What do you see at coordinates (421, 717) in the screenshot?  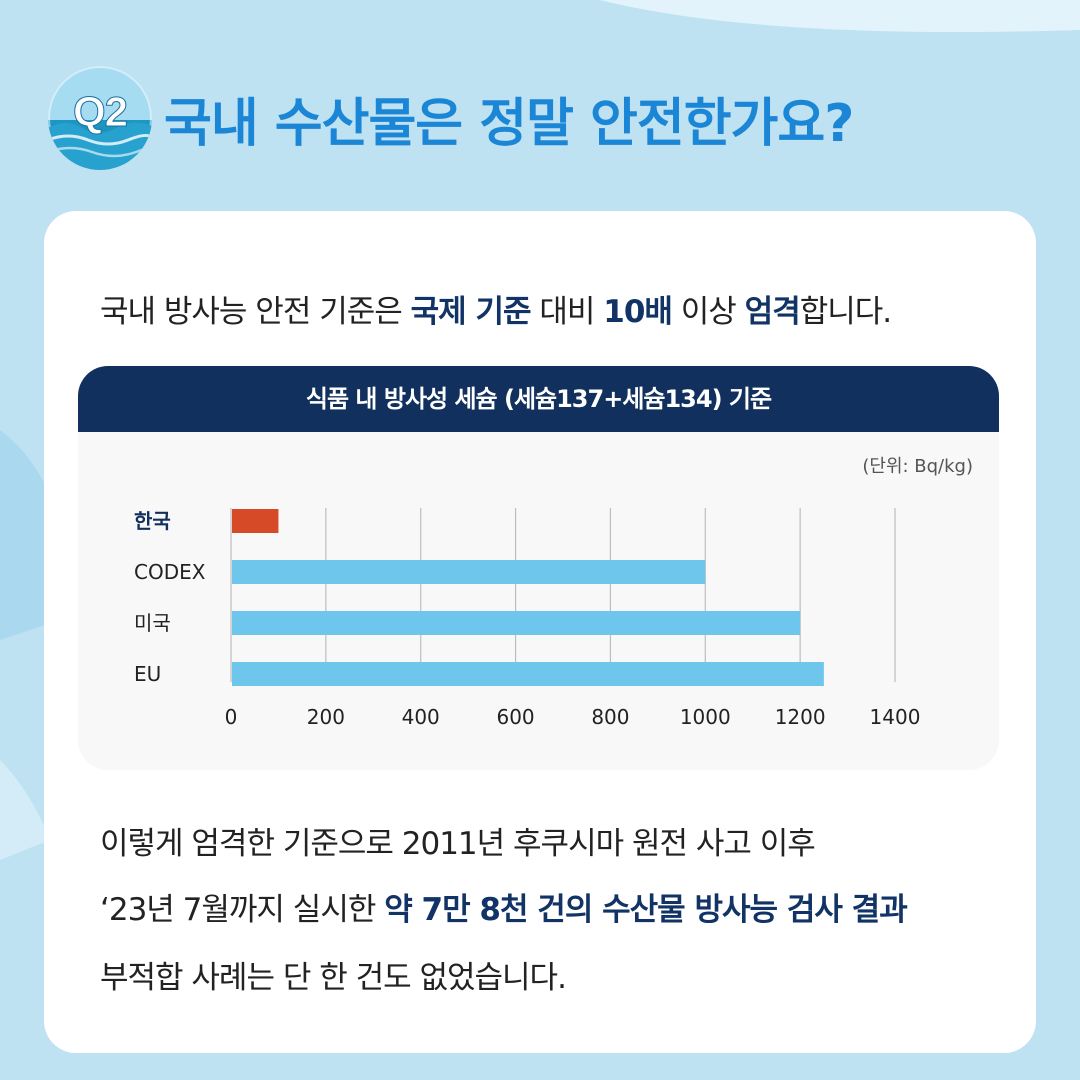 I see `x-tick-label: 400` at bounding box center [421, 717].